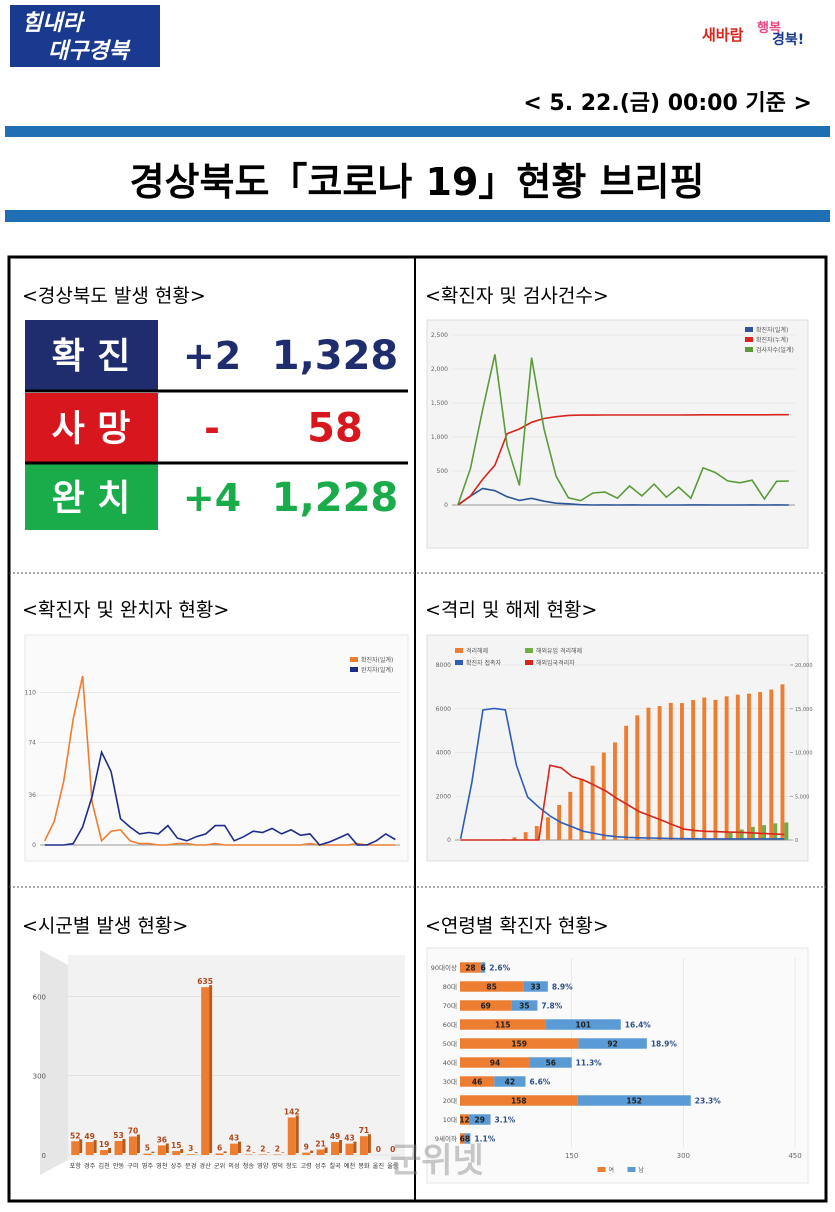  Describe the element at coordinates (443, 665) in the screenshot. I see `y-tick-label: 8000` at that location.